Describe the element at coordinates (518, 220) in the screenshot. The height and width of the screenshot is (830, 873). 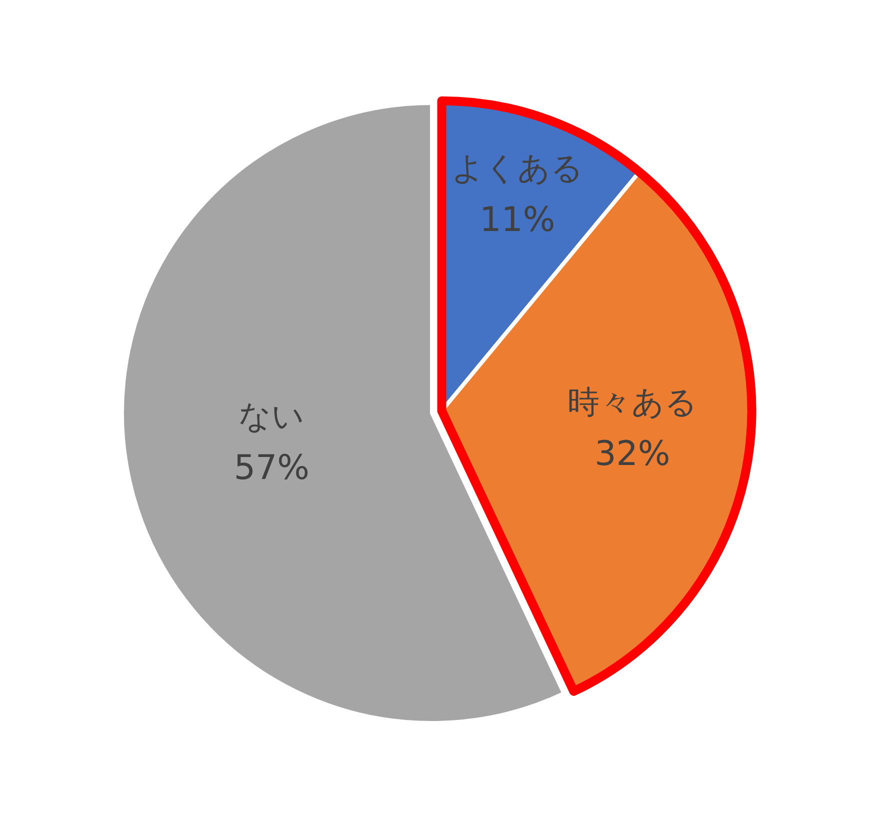
I see `data-label: 11%` at that location.